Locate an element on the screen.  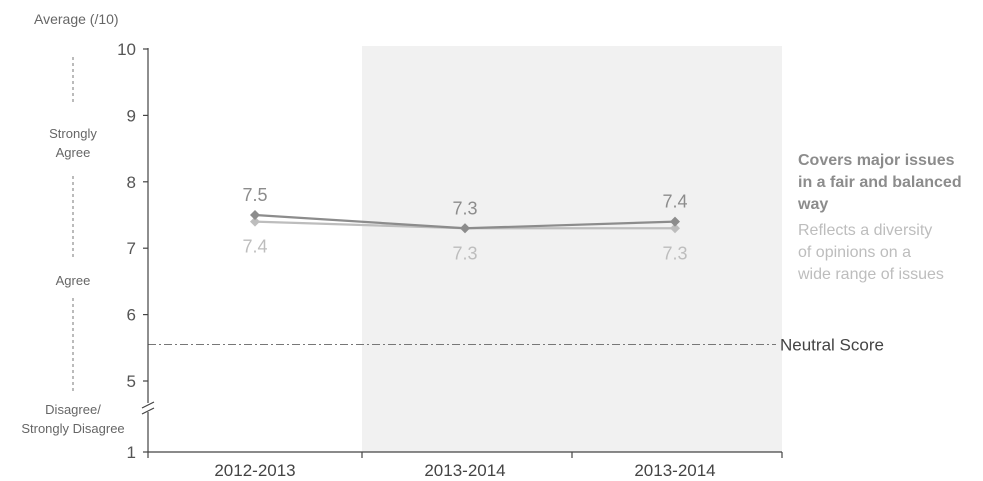
legend-entry: Covers major issues is located at coordinates (876, 160).